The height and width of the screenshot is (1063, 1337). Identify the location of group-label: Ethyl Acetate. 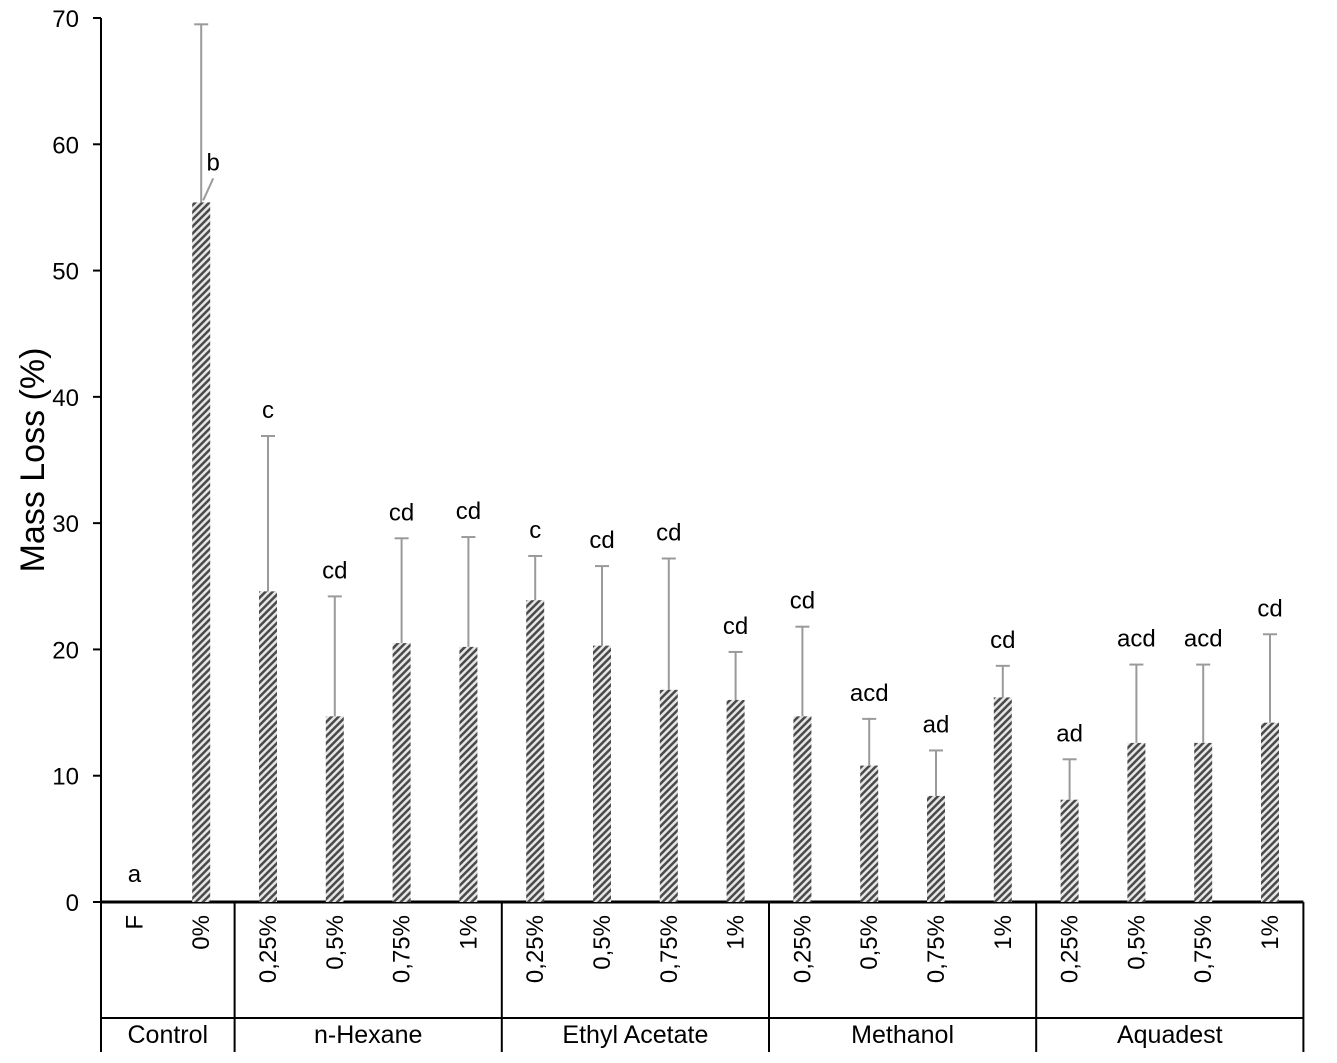
(635, 1035).